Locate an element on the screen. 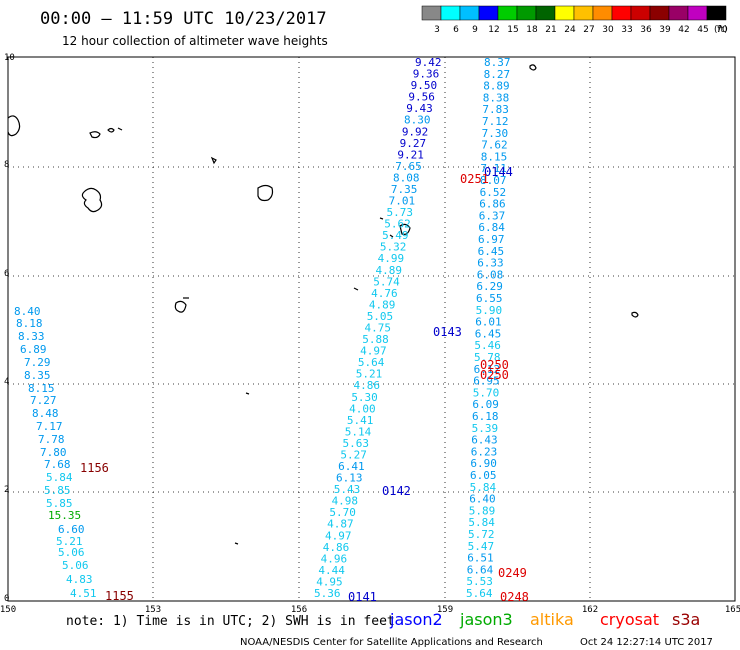 The width and height of the screenshot is (740, 650). wave-height-value: 6.08 is located at coordinates (490, 274).